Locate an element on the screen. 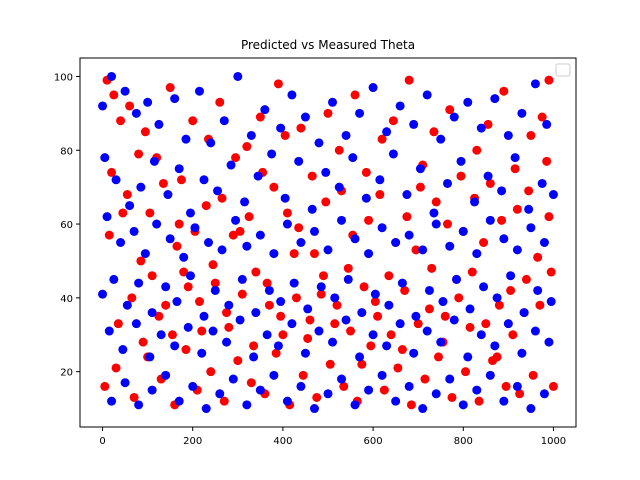  y-tick-label-3: 80 is located at coordinates (66, 151).